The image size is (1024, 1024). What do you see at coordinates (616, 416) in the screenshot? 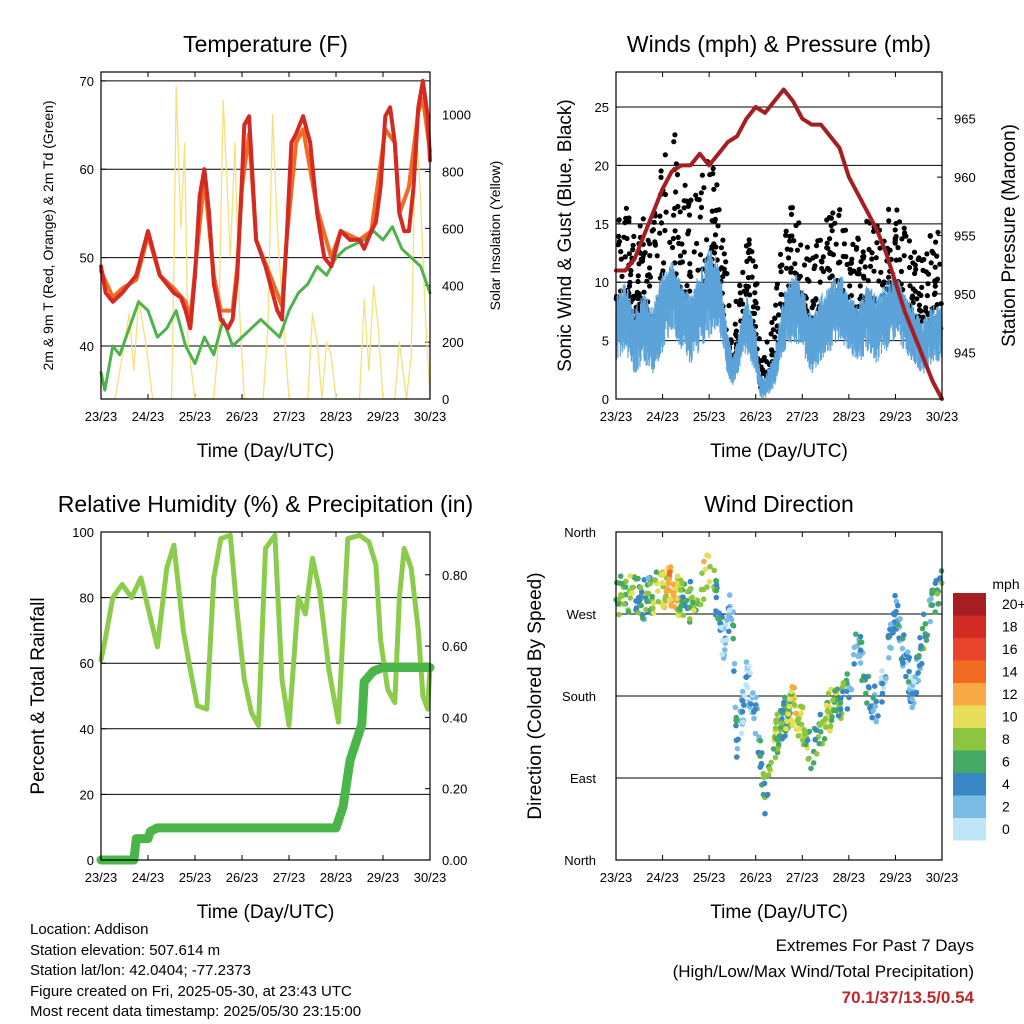
I see `winds-xtick-label: 23/23` at bounding box center [616, 416].